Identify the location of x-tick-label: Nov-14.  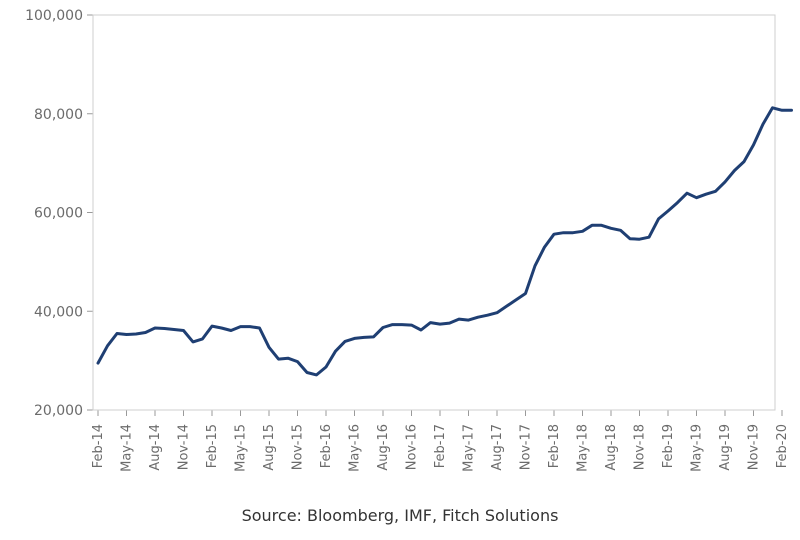
(184, 447).